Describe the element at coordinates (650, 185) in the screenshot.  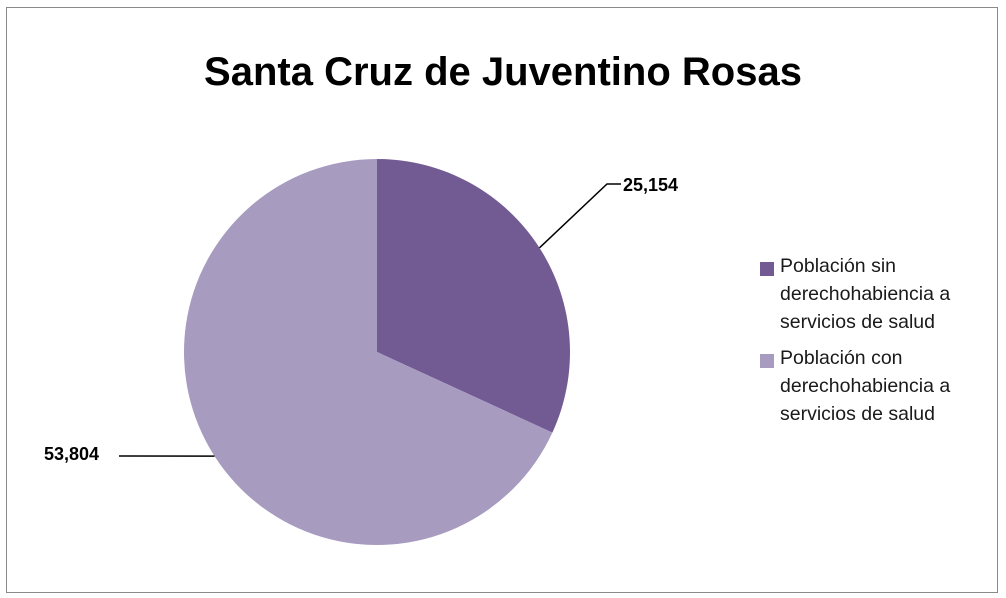
I see `data-label-1: 25,154` at that location.